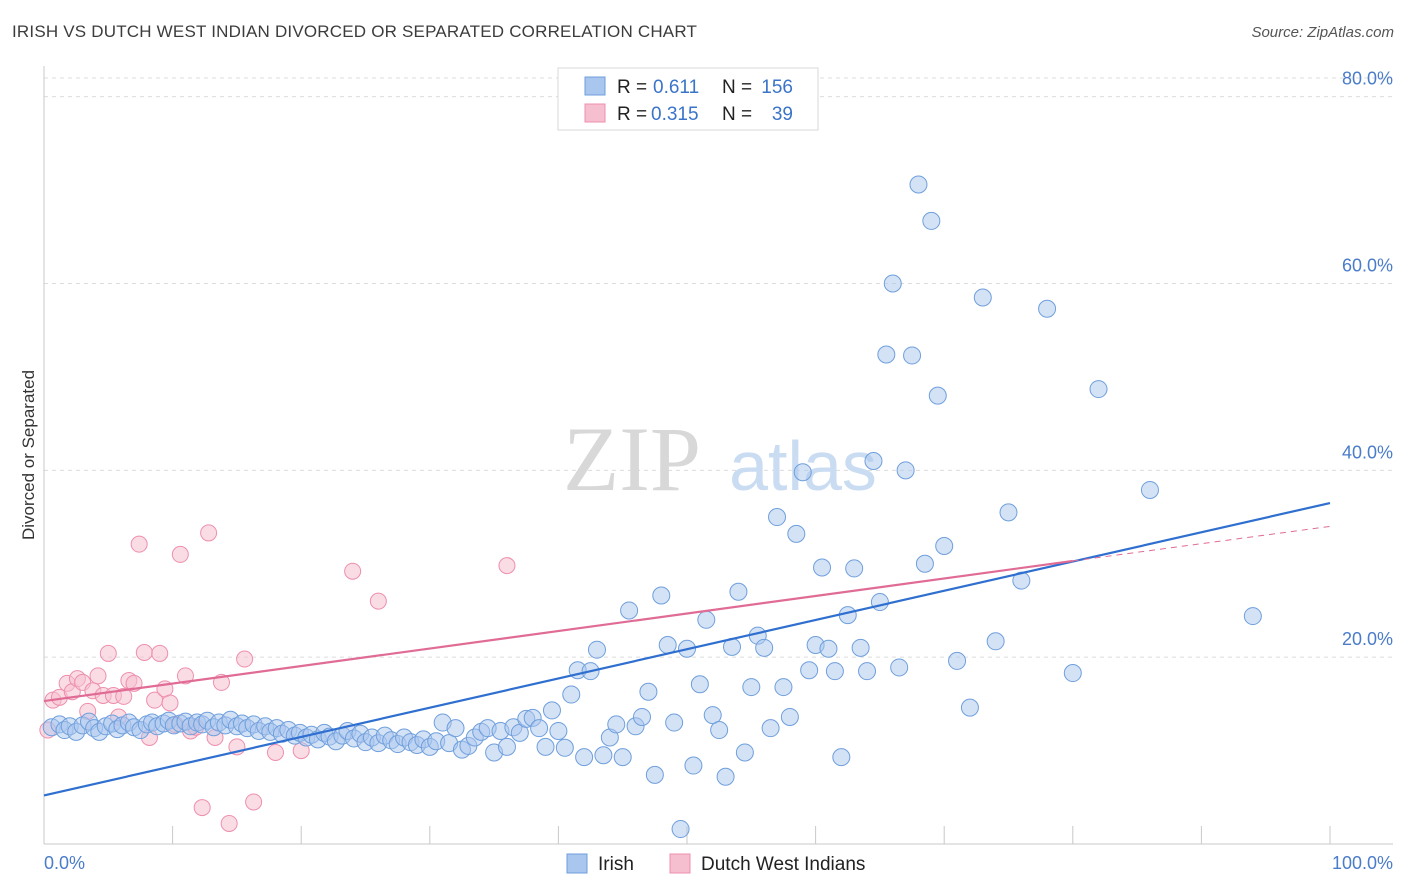  I want to click on legend-dwi-n-value: 39, so click(782, 114).